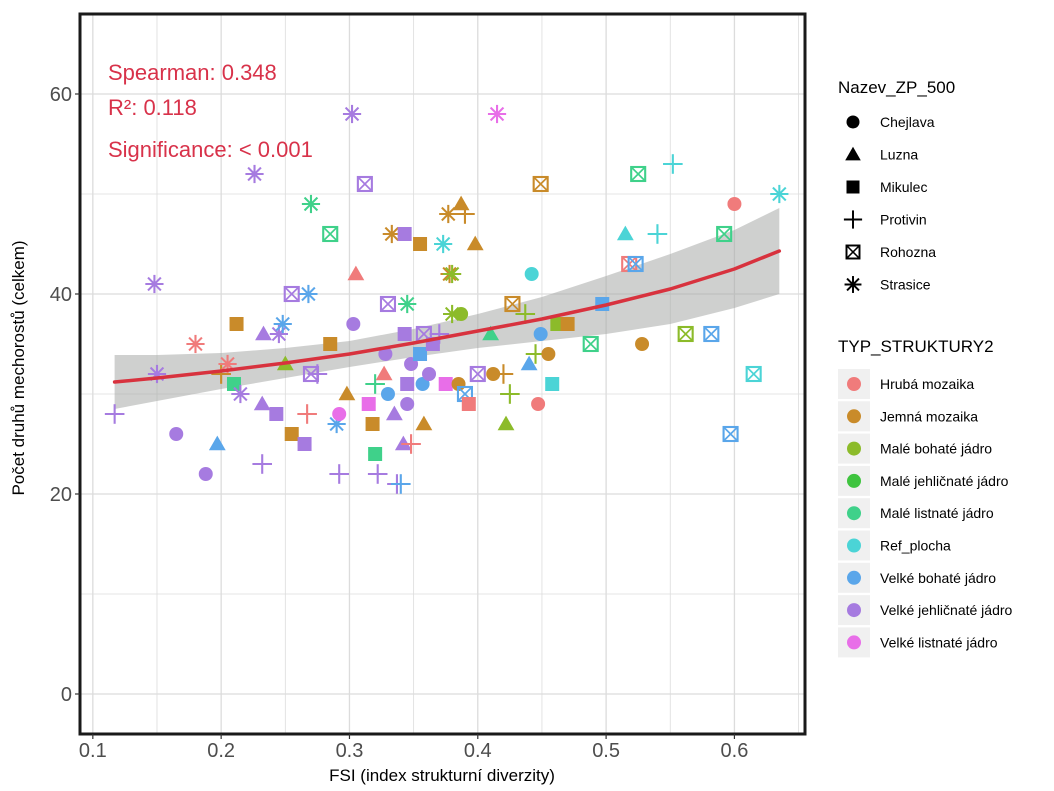  Describe the element at coordinates (937, 513) in the screenshot. I see `legend-color-label: Malé listnaté jádro` at that location.